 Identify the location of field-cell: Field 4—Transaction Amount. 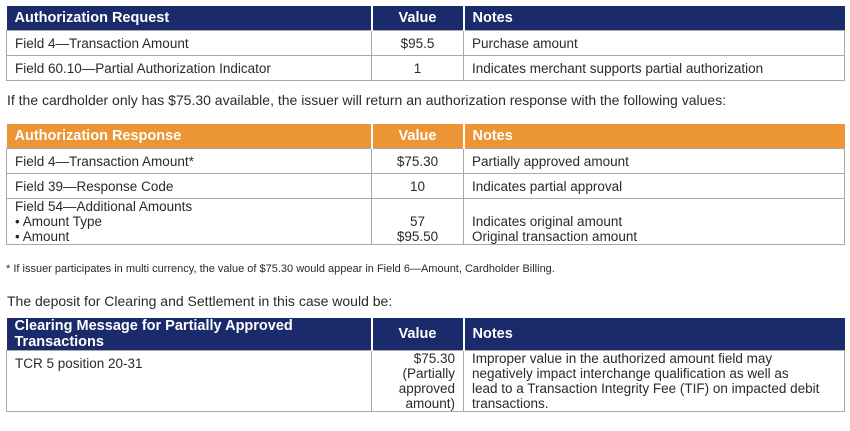
(189, 43).